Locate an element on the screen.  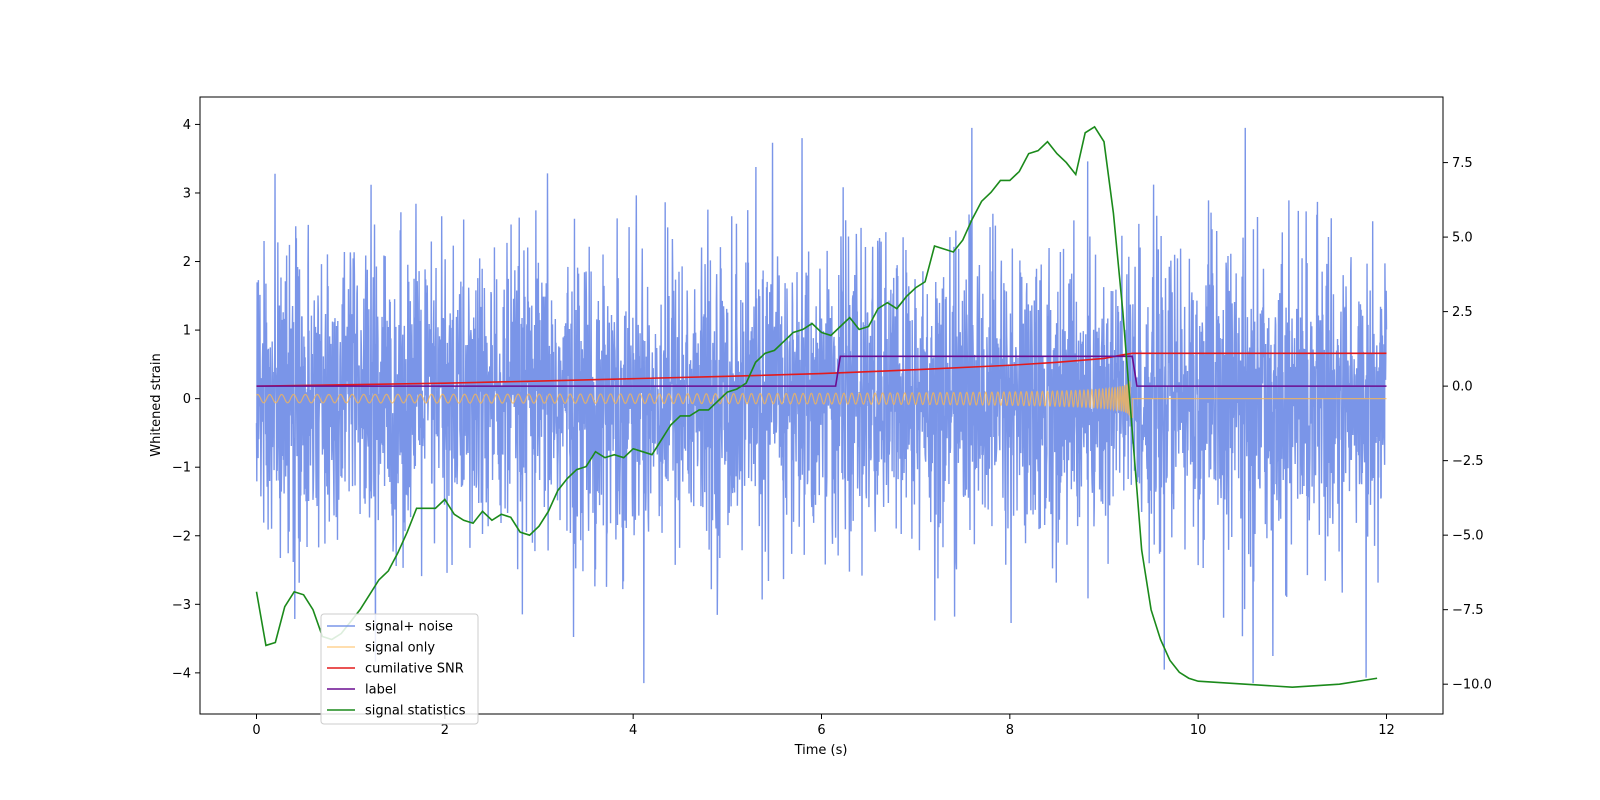
y2-tick-label: −5.0 is located at coordinates (1468, 536).